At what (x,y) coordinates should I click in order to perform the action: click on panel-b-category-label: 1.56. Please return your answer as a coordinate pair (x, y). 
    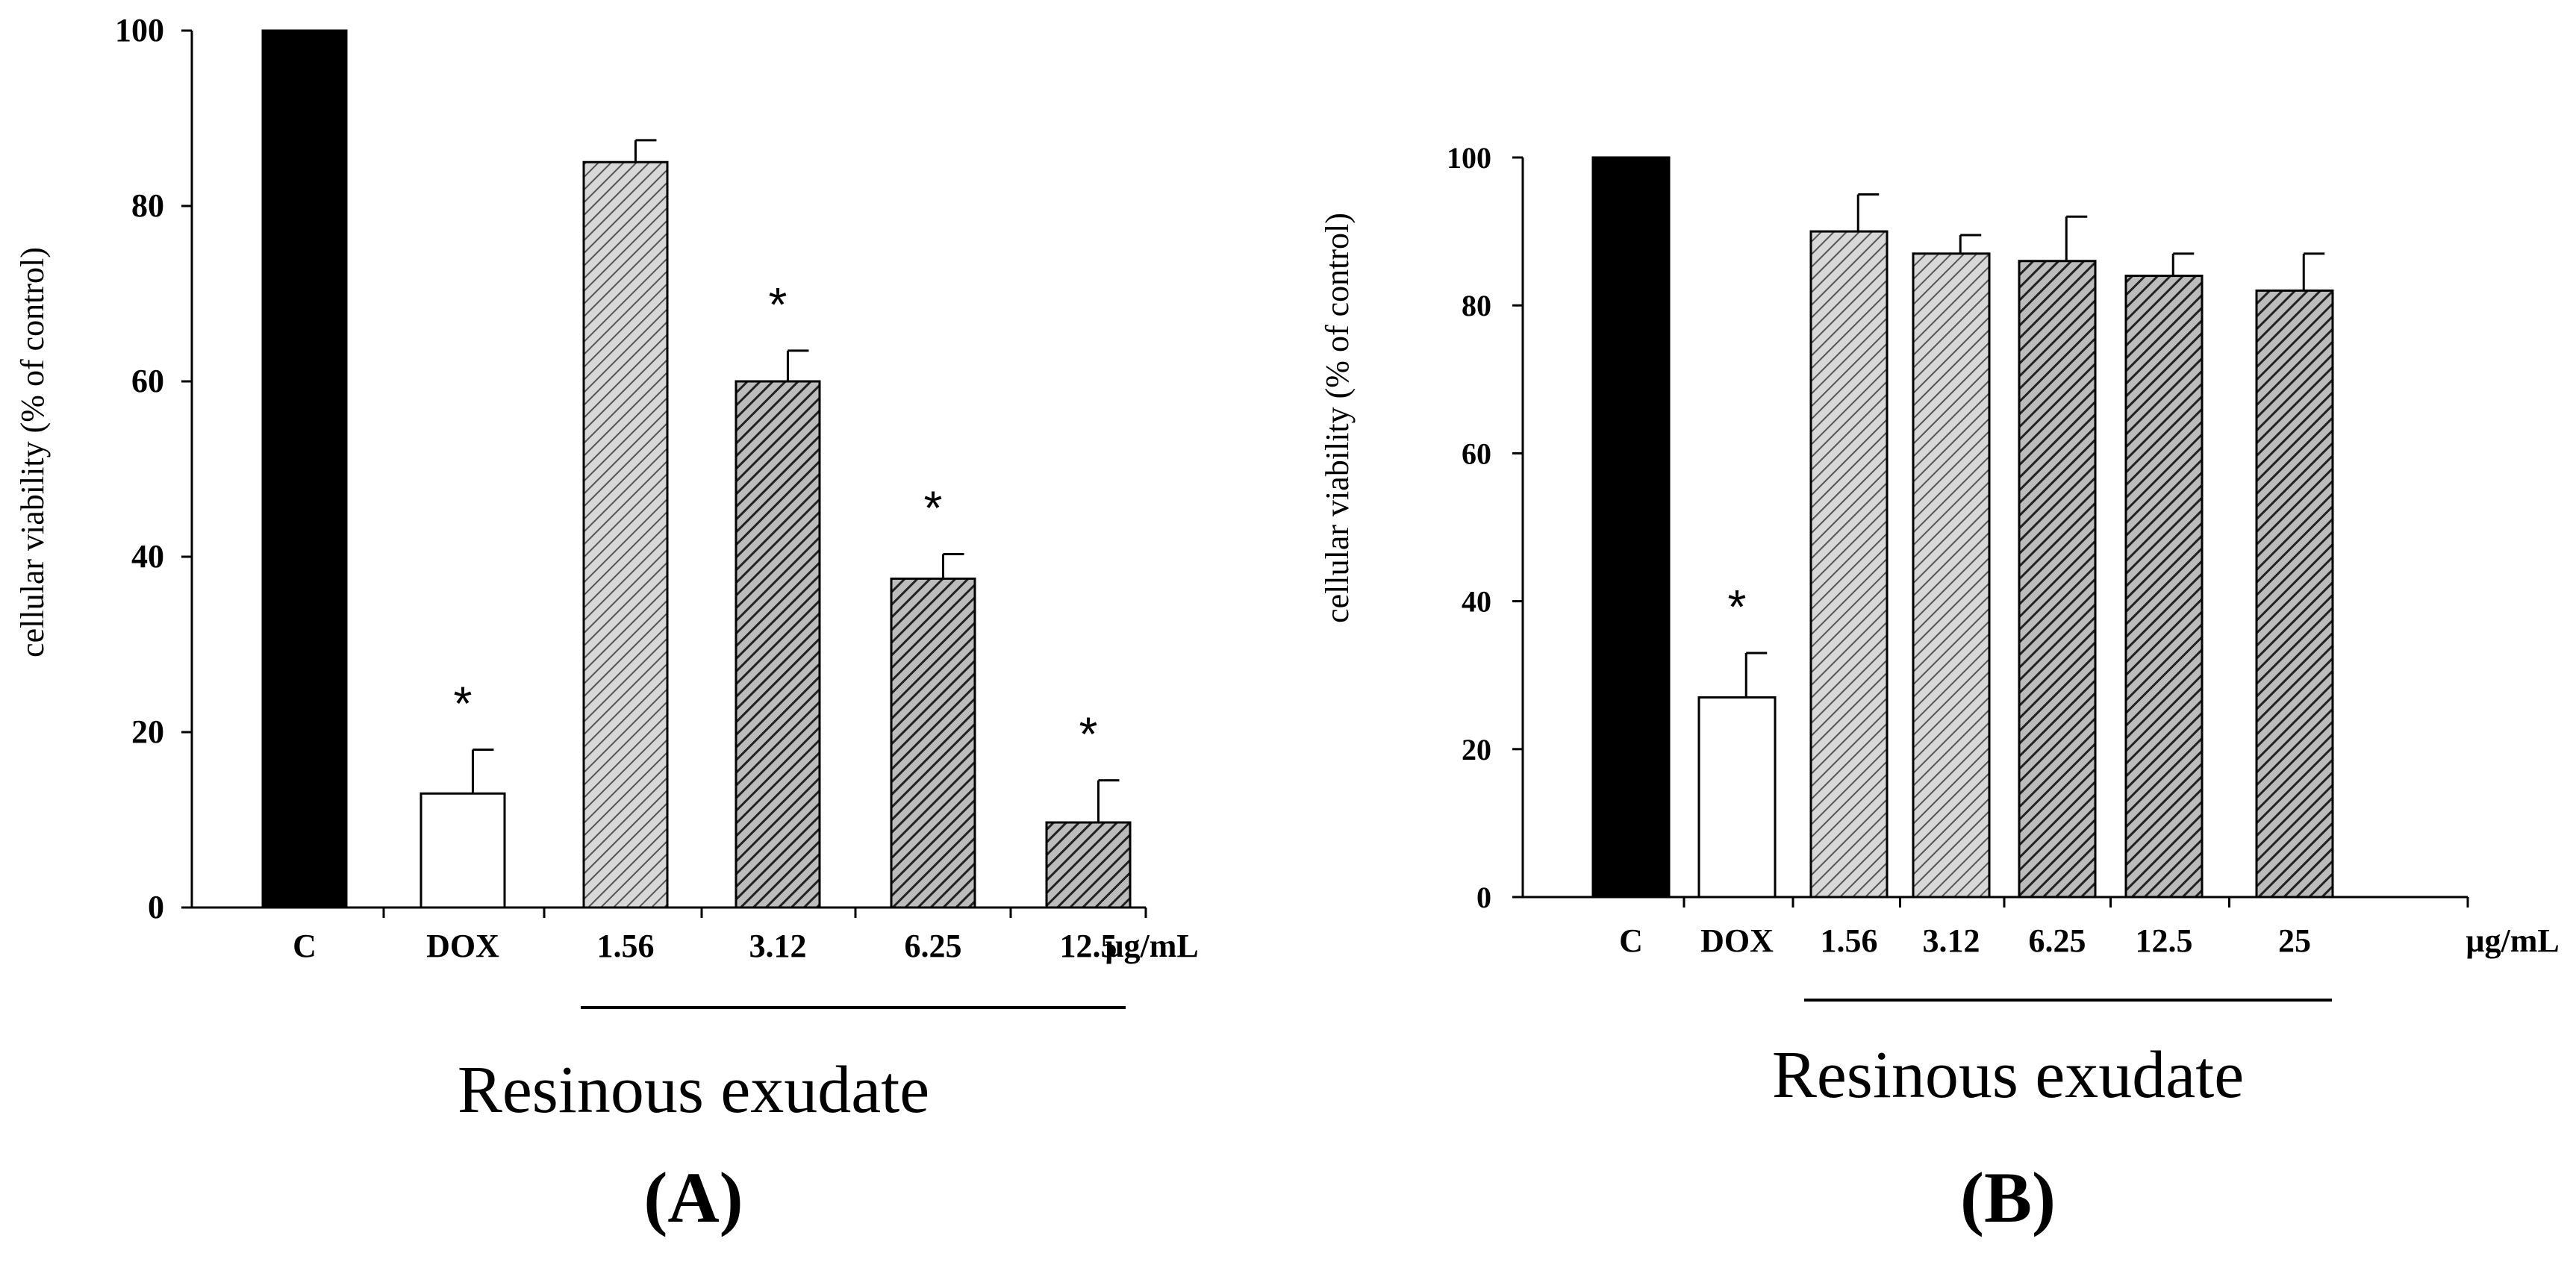
    Looking at the image, I should click on (1849, 940).